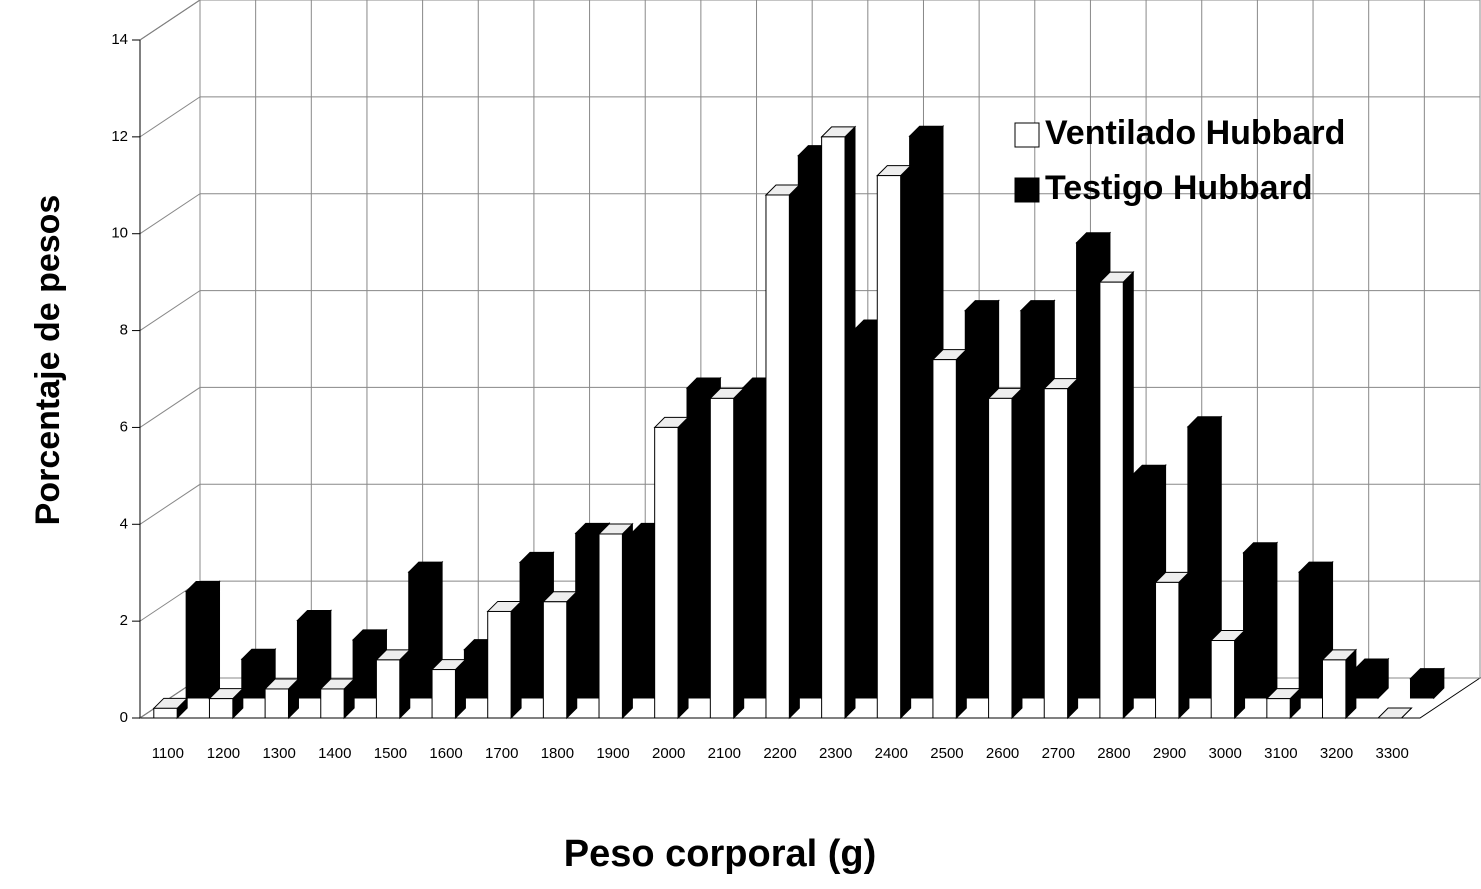  Describe the element at coordinates (835, 753) in the screenshot. I see `x-tick-label: 2300` at that location.